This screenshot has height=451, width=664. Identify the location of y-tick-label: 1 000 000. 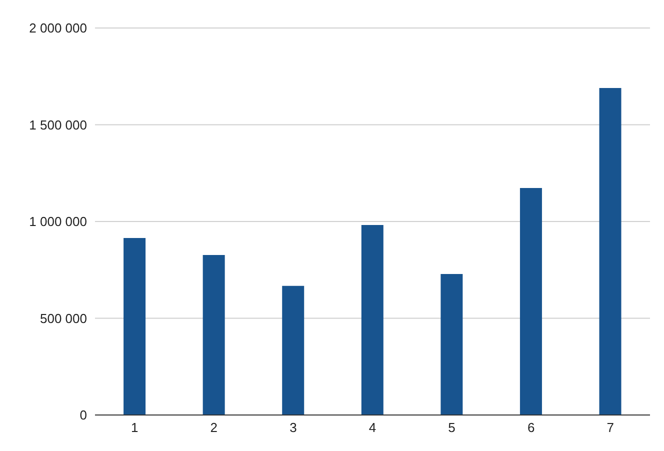
(58, 222).